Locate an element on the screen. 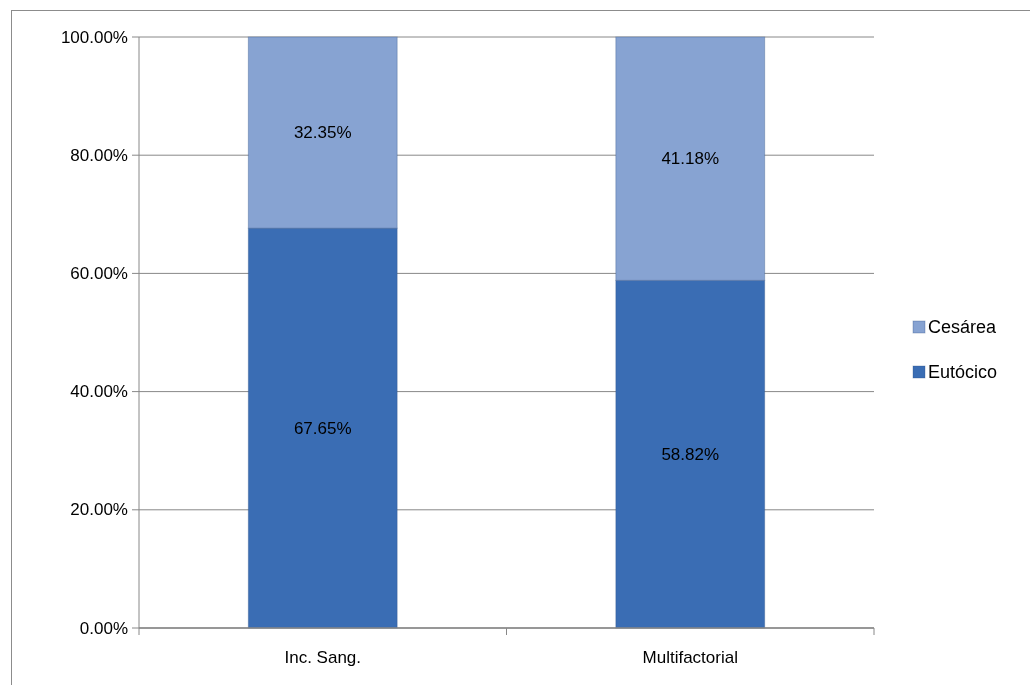 The height and width of the screenshot is (685, 1030). data-label: 32.35% is located at coordinates (322, 133).